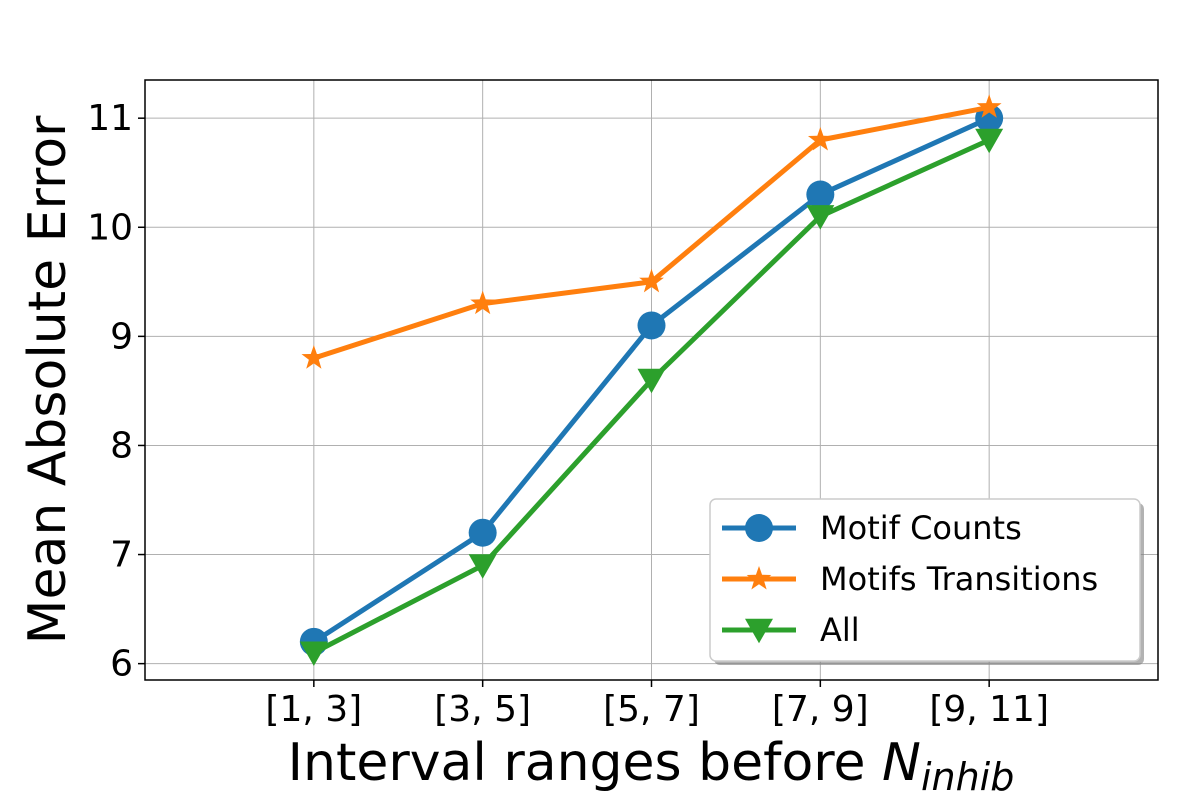  What do you see at coordinates (820, 709) in the screenshot?
I see `x-tick-label: [7, 9]` at bounding box center [820, 709].